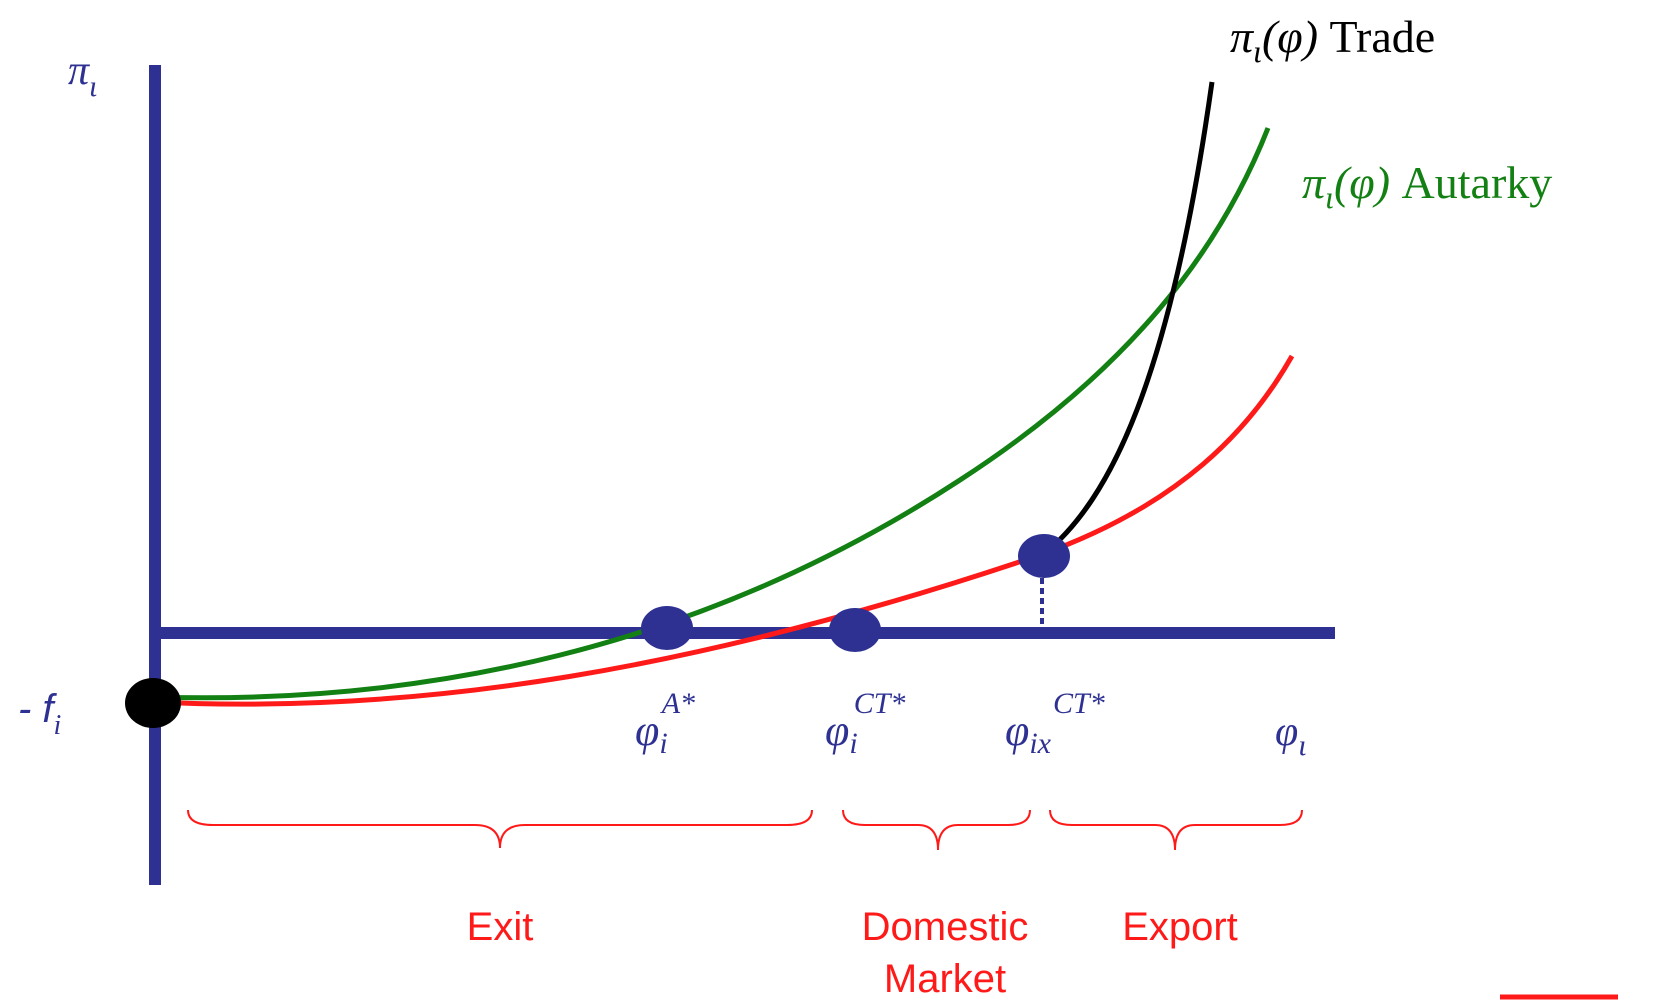 This screenshot has width=1662, height=1000. I want to click on intercept-point, so click(153, 703).